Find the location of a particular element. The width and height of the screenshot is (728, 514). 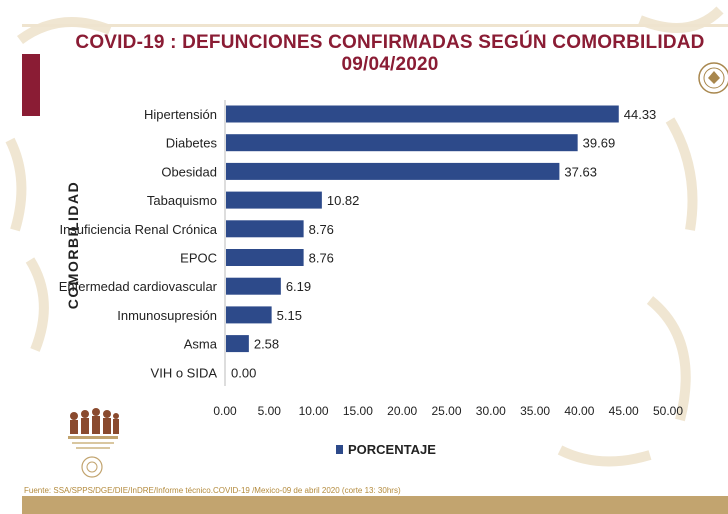

x-tick-label: 35.00 is located at coordinates (535, 411).